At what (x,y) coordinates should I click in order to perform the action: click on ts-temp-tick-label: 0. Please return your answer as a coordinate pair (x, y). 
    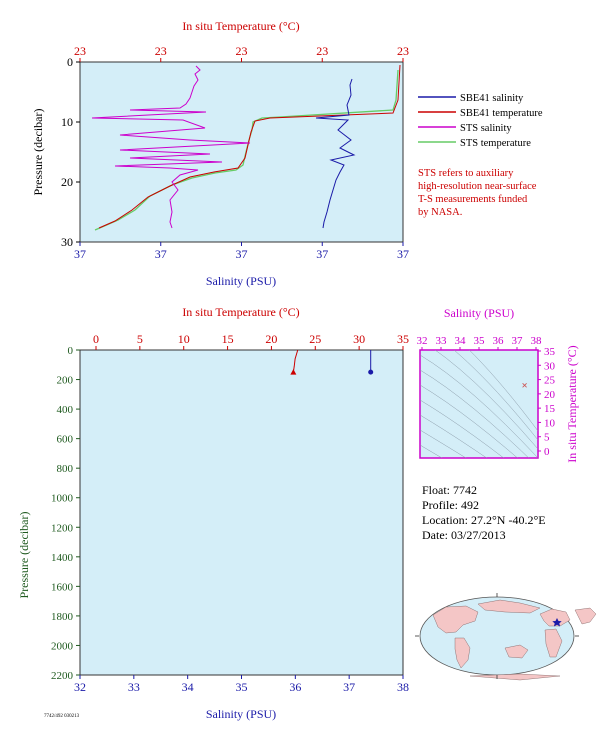
    Looking at the image, I should click on (547, 452).